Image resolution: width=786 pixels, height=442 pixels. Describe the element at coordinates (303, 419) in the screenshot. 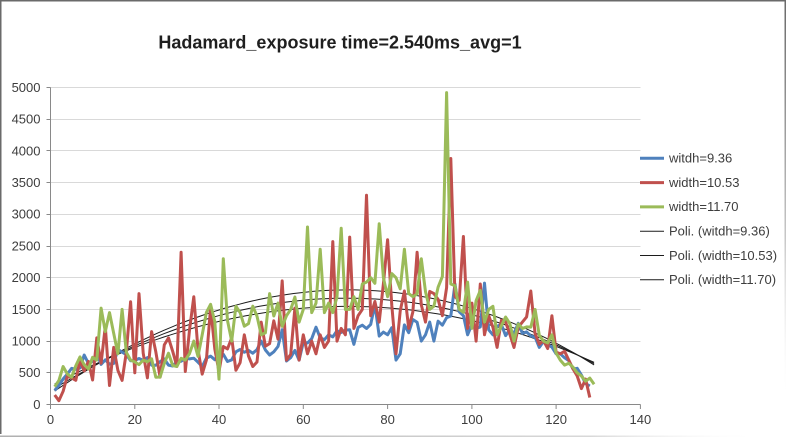

I see `svg-text: 60` at that location.